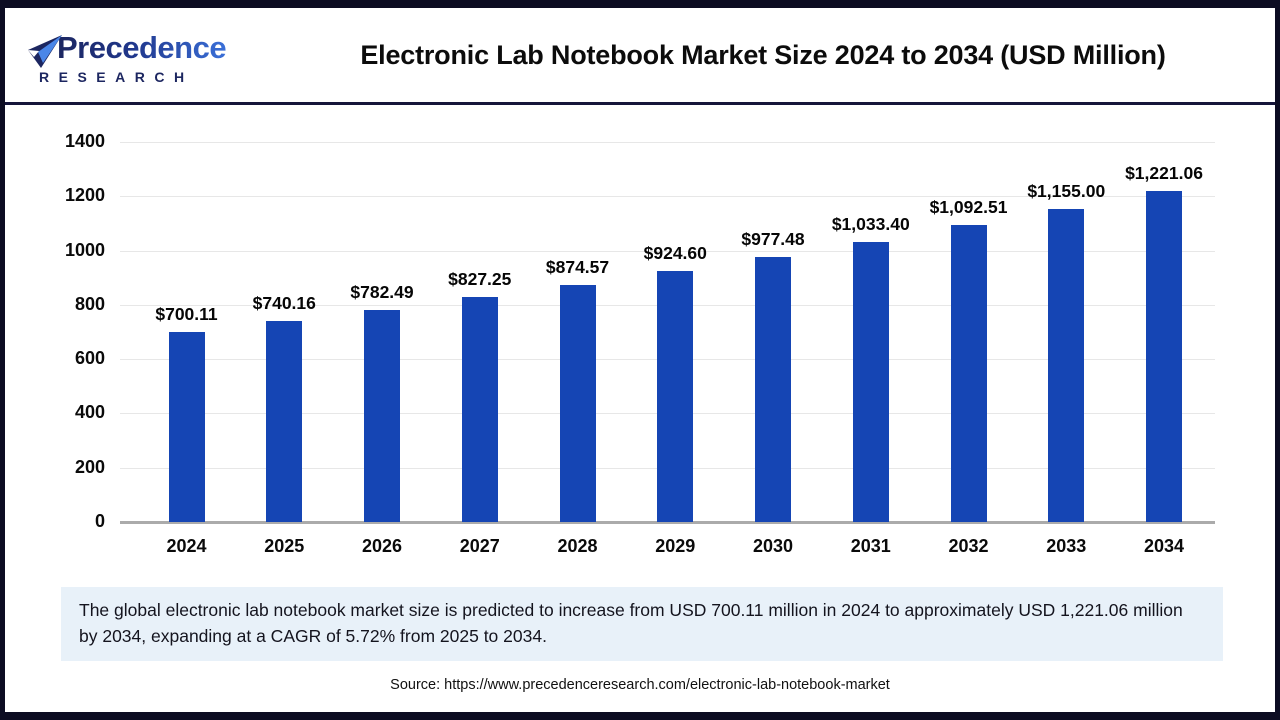 This screenshot has height=720, width=1280. I want to click on x-axis-label: 2027, so click(479, 546).